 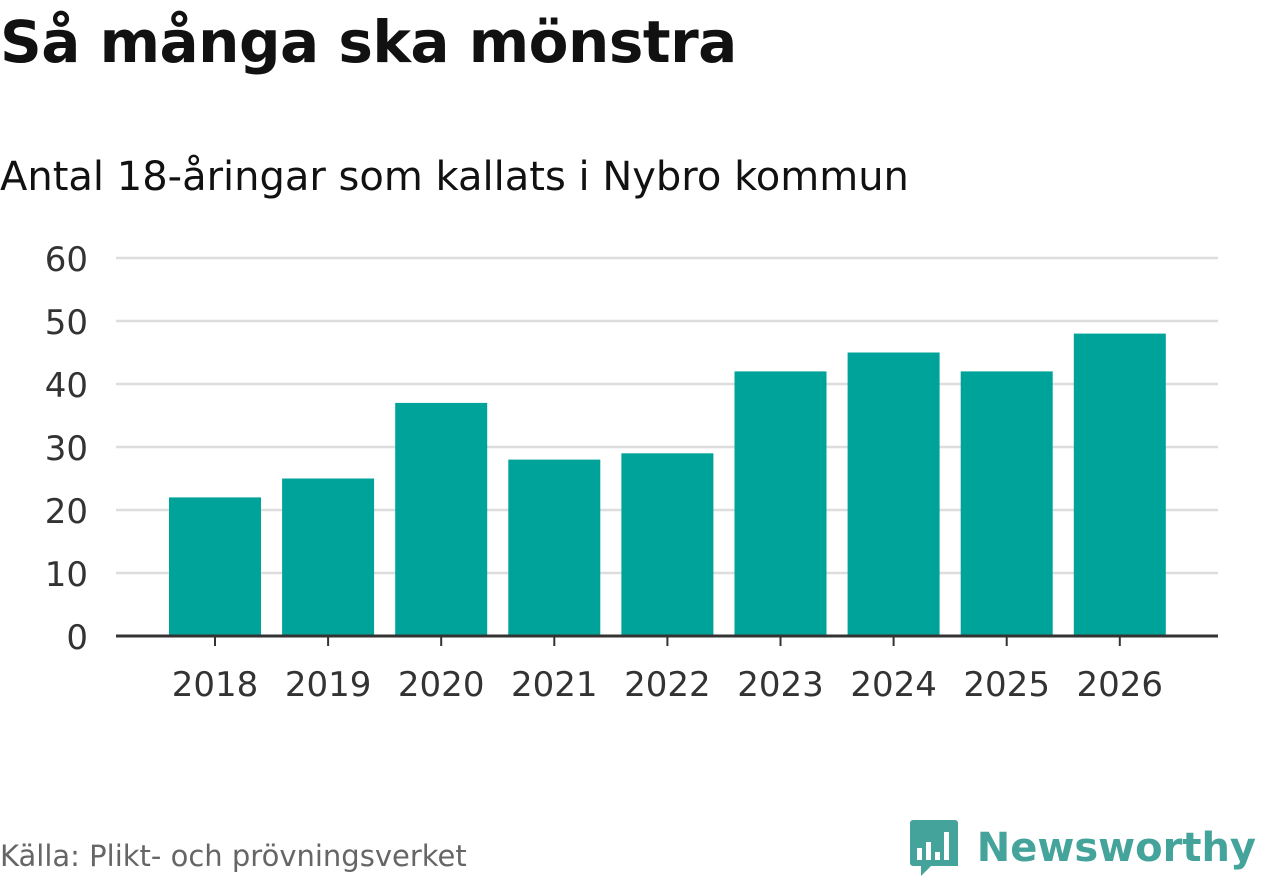 I want to click on x-tick-label: 2022, so click(x=667, y=685).